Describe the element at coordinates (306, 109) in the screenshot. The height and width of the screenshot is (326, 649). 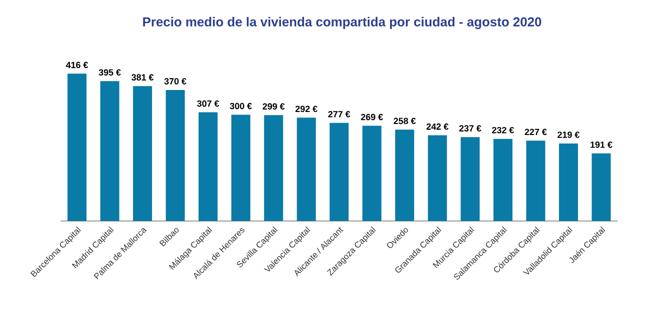
I see `data-label: 292 €` at that location.